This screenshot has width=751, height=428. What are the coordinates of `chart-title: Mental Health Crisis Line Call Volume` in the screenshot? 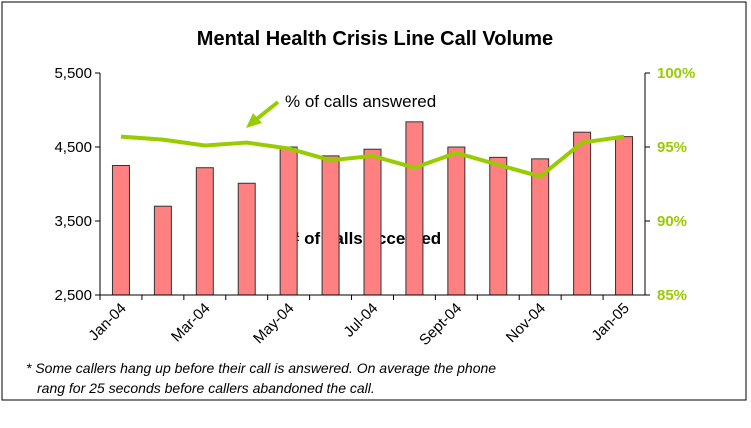 It's located at (375, 39).